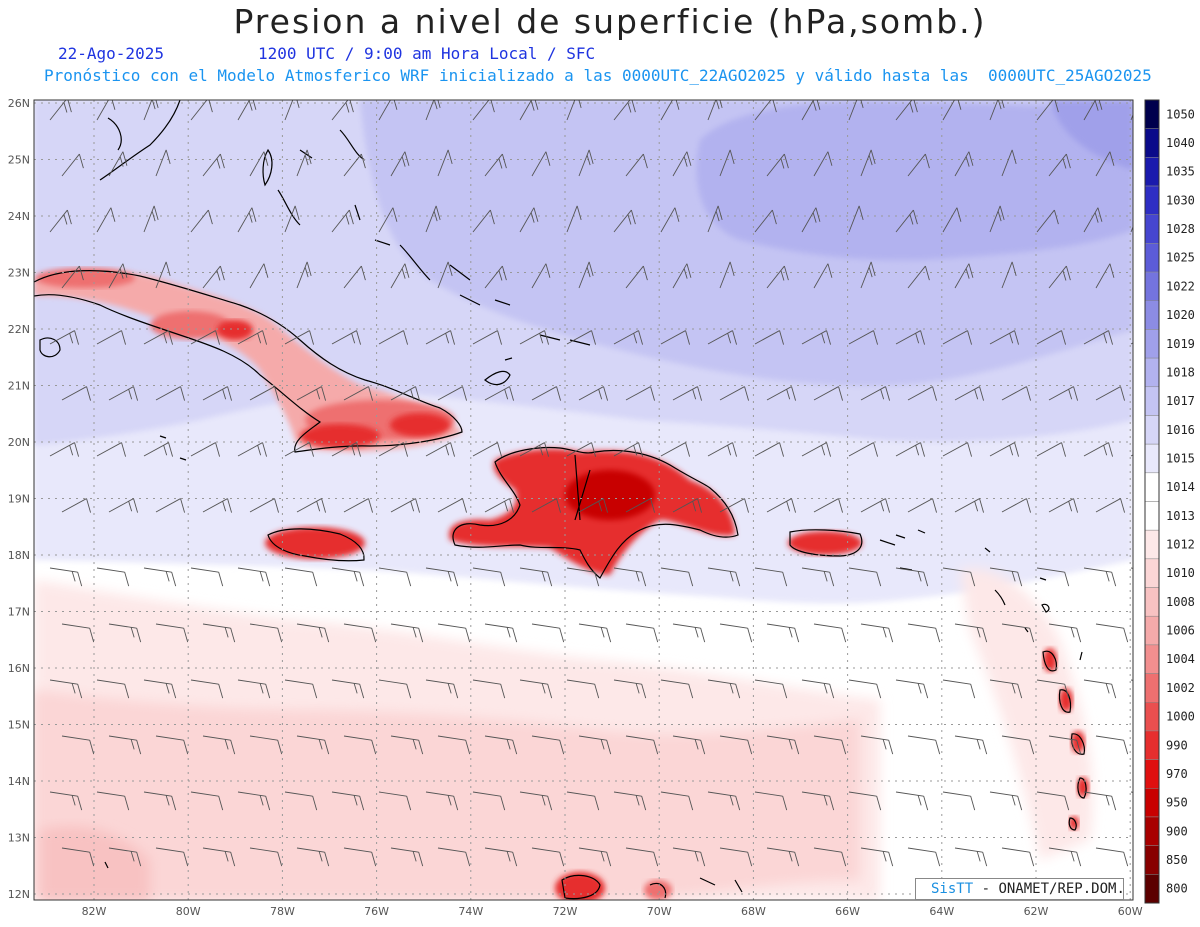  What do you see at coordinates (1180, 659) in the screenshot?
I see `colorbar-label: 1004` at bounding box center [1180, 659].